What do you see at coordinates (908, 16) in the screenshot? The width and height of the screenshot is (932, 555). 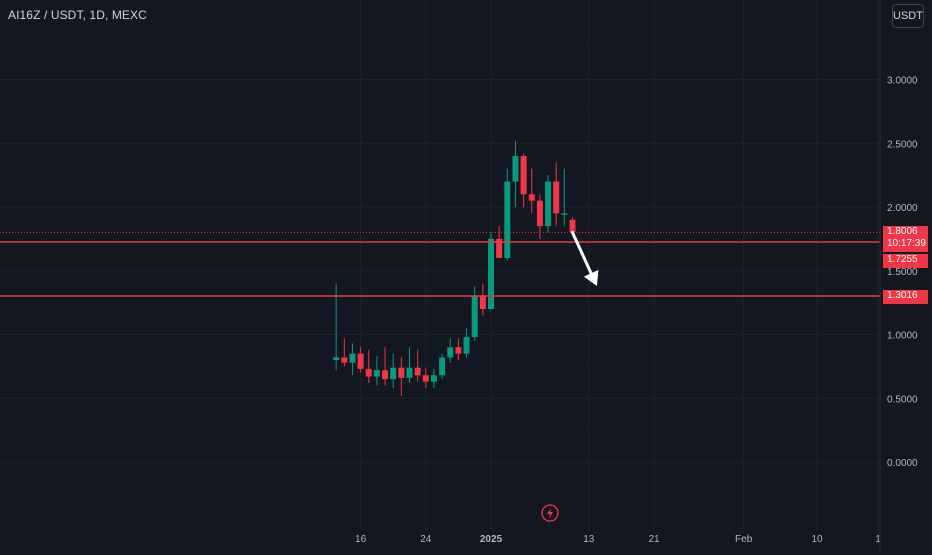 I see `currency-button: USDT` at bounding box center [908, 16].